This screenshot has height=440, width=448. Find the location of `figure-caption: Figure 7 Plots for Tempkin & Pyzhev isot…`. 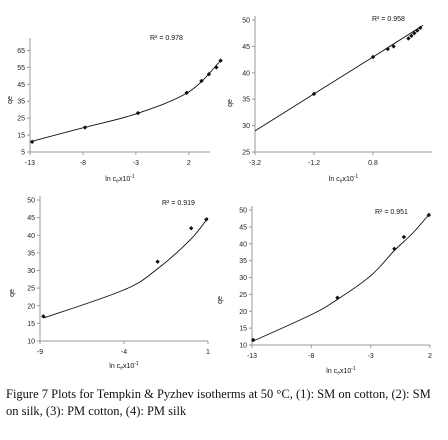

figure-caption: Figure 7 Plots for Tempkin & Pyzhev isot… is located at coordinates (218, 402).